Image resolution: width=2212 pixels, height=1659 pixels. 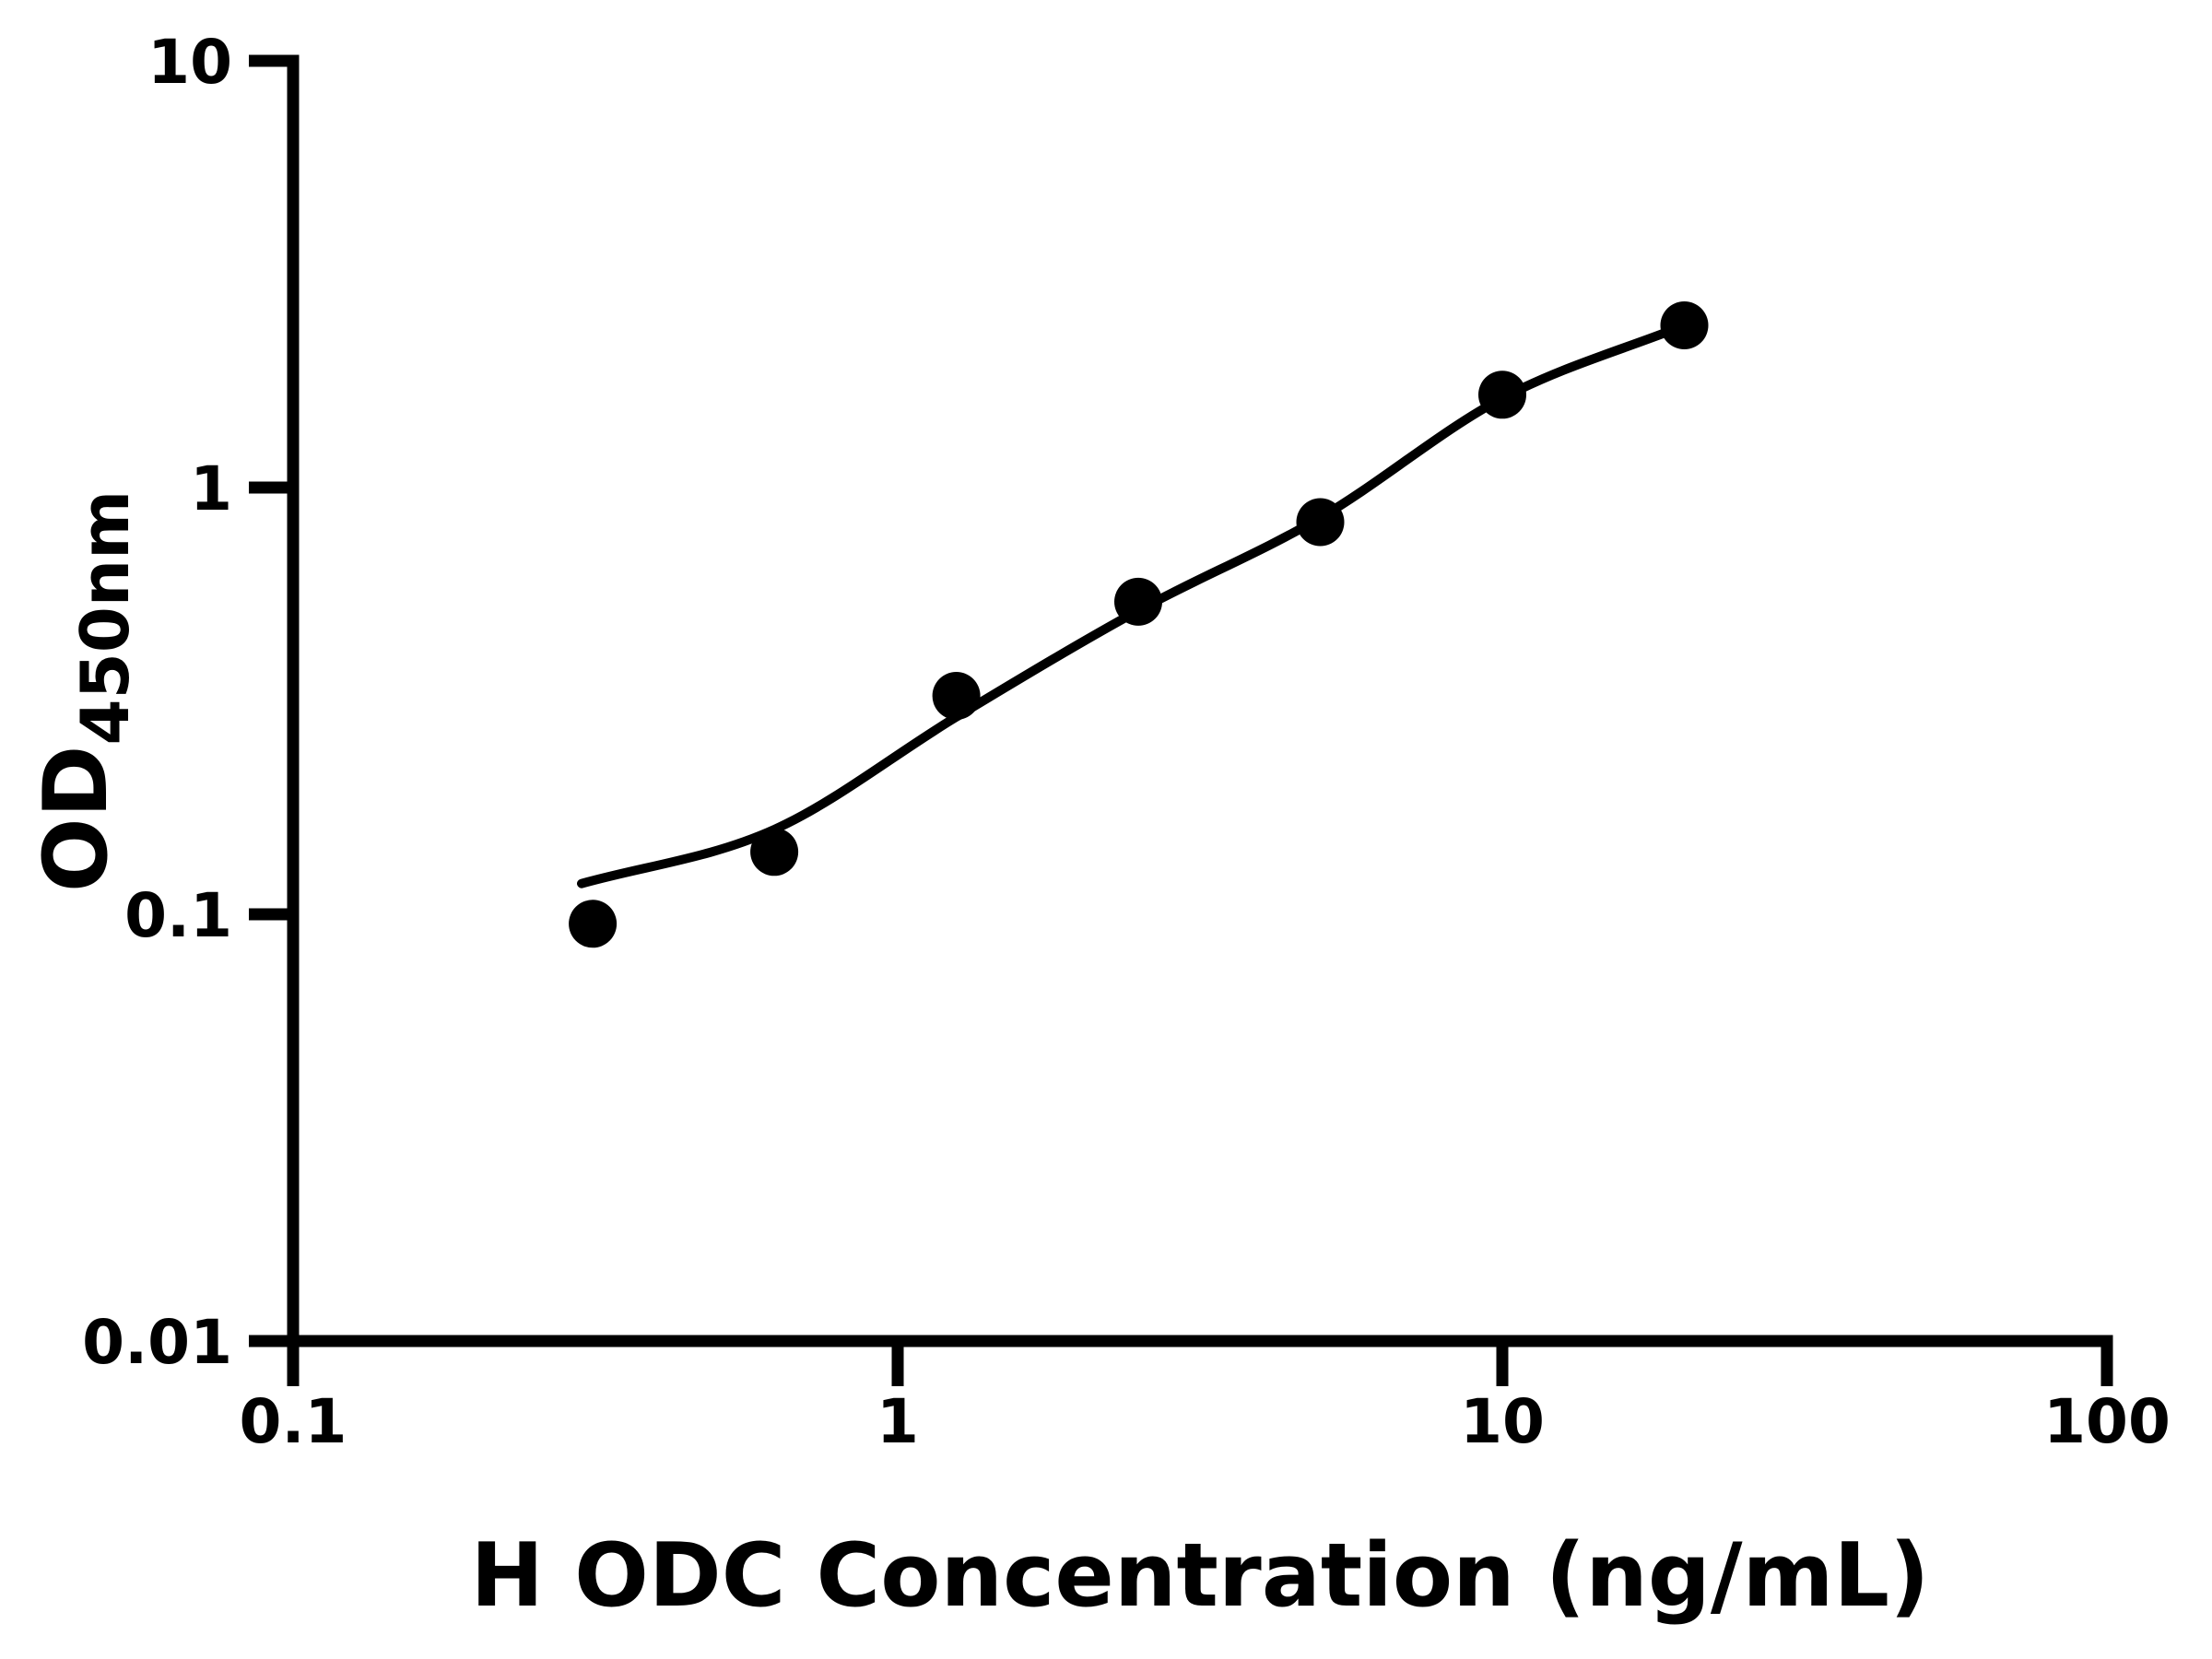 I want to click on x-tick-label: 0.1, so click(x=293, y=1421).